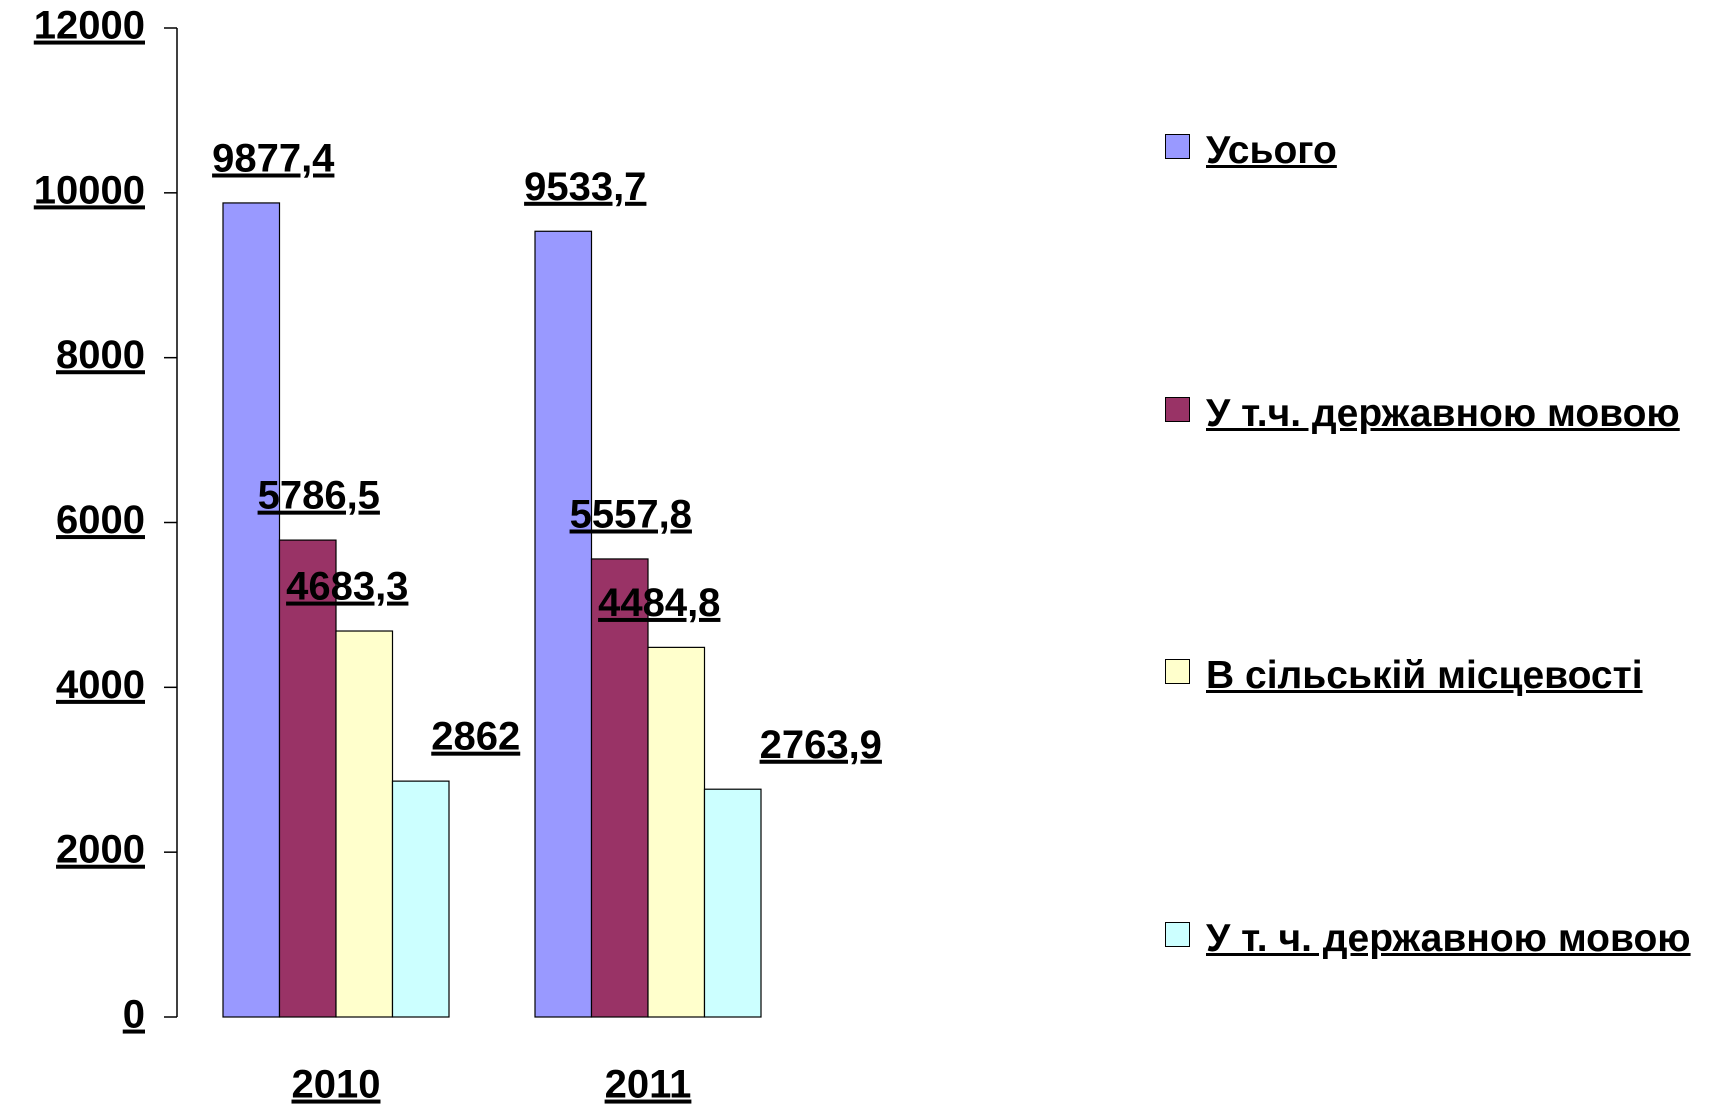 This screenshot has height=1111, width=1735. What do you see at coordinates (89, 26) in the screenshot?
I see `y-tick-label: 12000` at bounding box center [89, 26].